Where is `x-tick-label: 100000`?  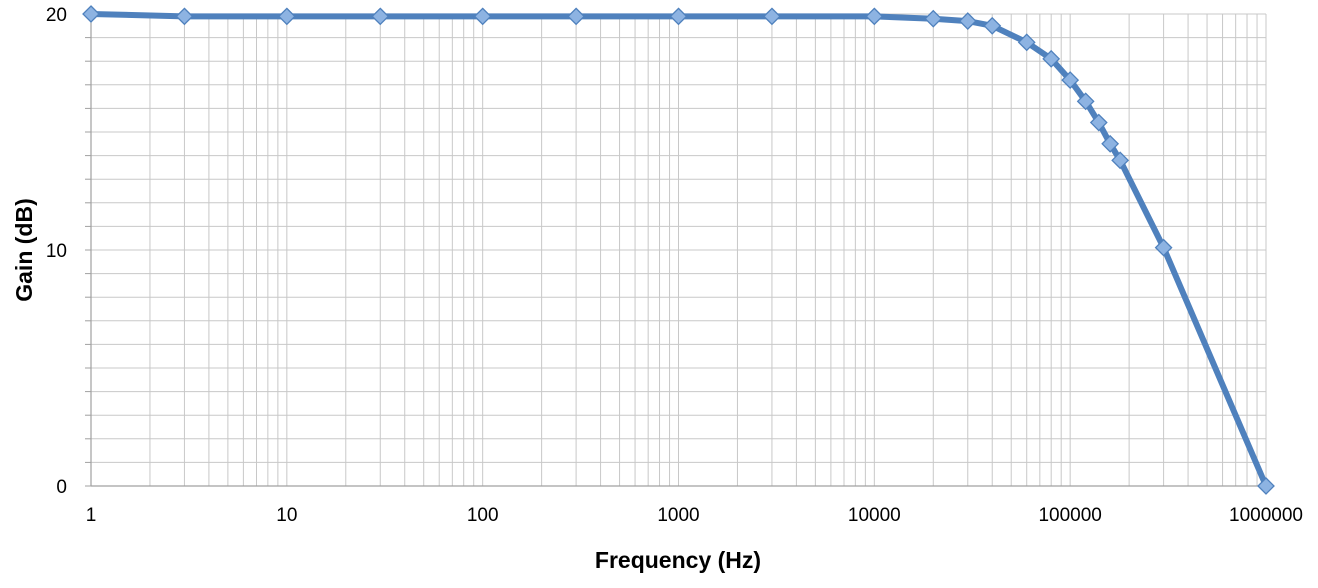 x-tick-label: 100000 is located at coordinates (1069, 515).